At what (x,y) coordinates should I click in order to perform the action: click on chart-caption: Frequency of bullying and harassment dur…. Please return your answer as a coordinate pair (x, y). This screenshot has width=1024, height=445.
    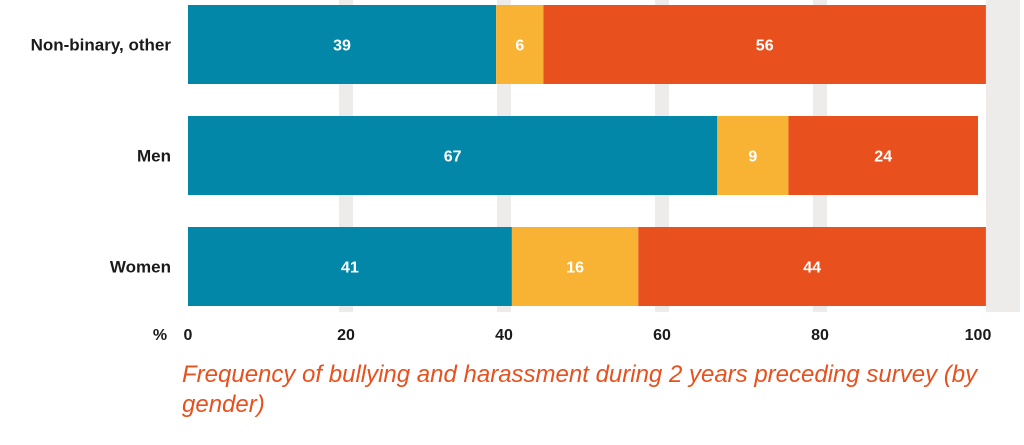
    Looking at the image, I should click on (580, 389).